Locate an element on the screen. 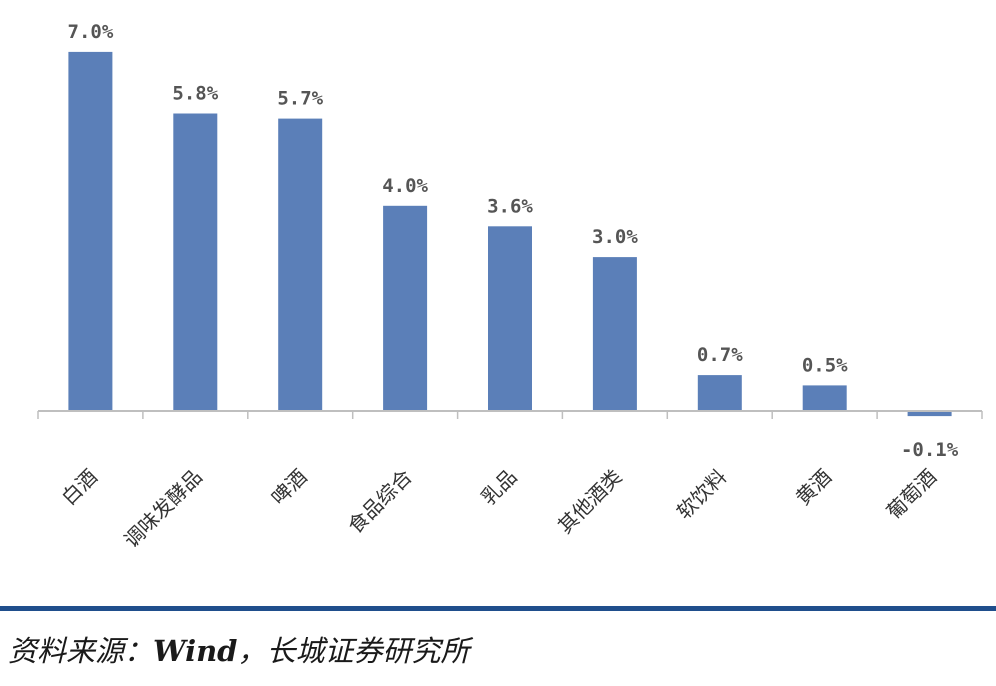  category-label-3: 食品综合 is located at coordinates (380, 502).